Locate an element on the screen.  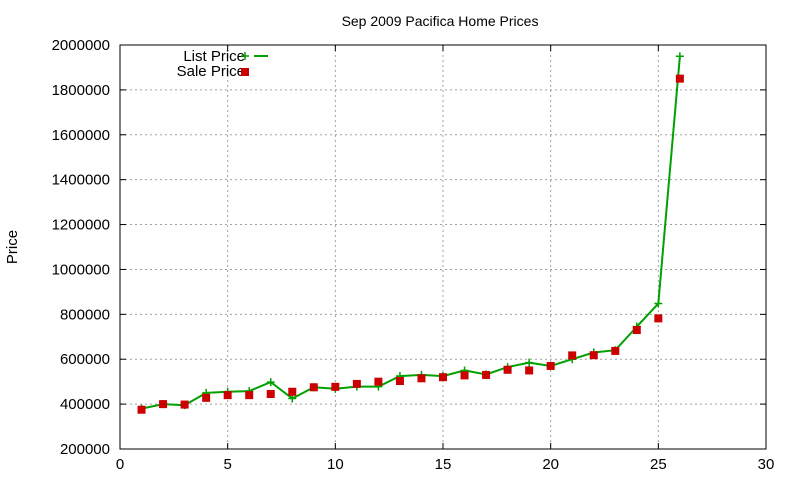
y-tick-label: 1600000 is located at coordinates (81, 135).